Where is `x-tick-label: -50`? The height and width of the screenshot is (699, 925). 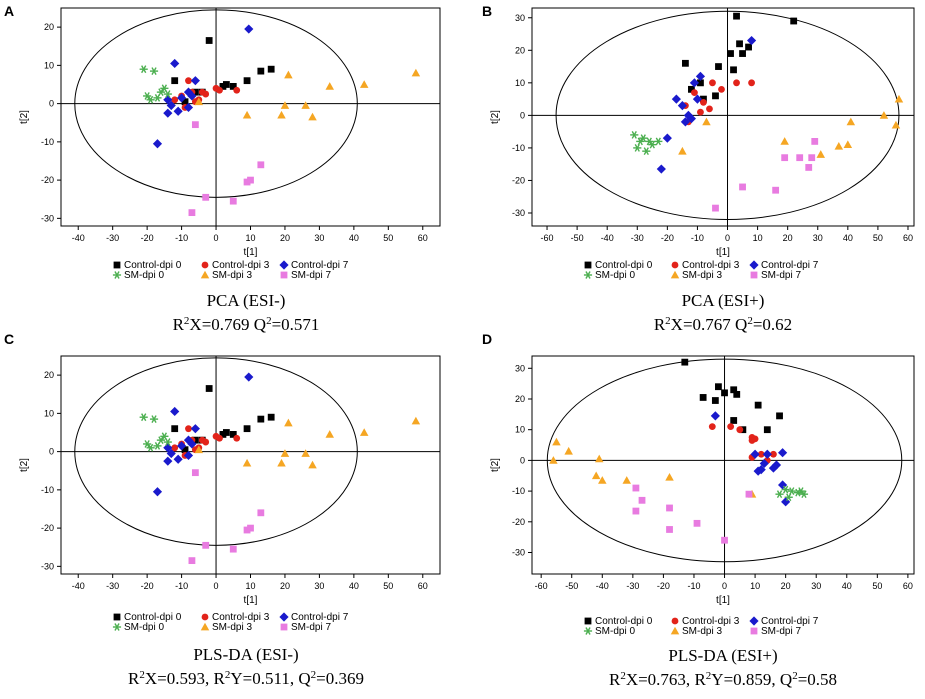
x-tick-label: -50 is located at coordinates (571, 586).